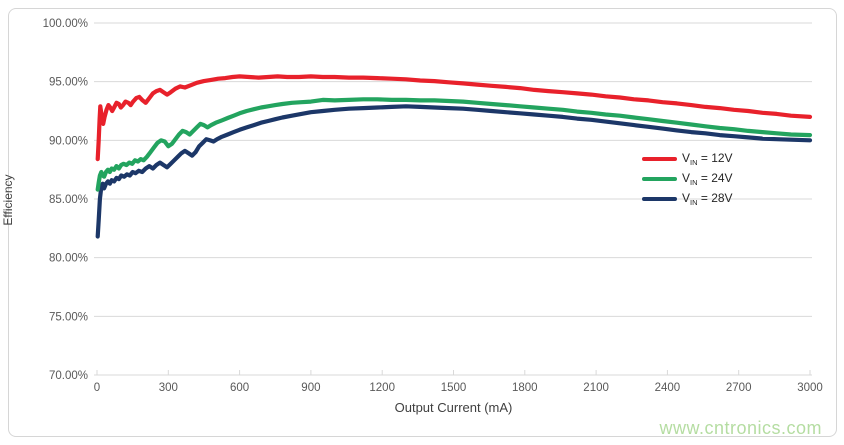 This screenshot has height=445, width=844. I want to click on x-axis-title: Output Current (mA), so click(453, 407).